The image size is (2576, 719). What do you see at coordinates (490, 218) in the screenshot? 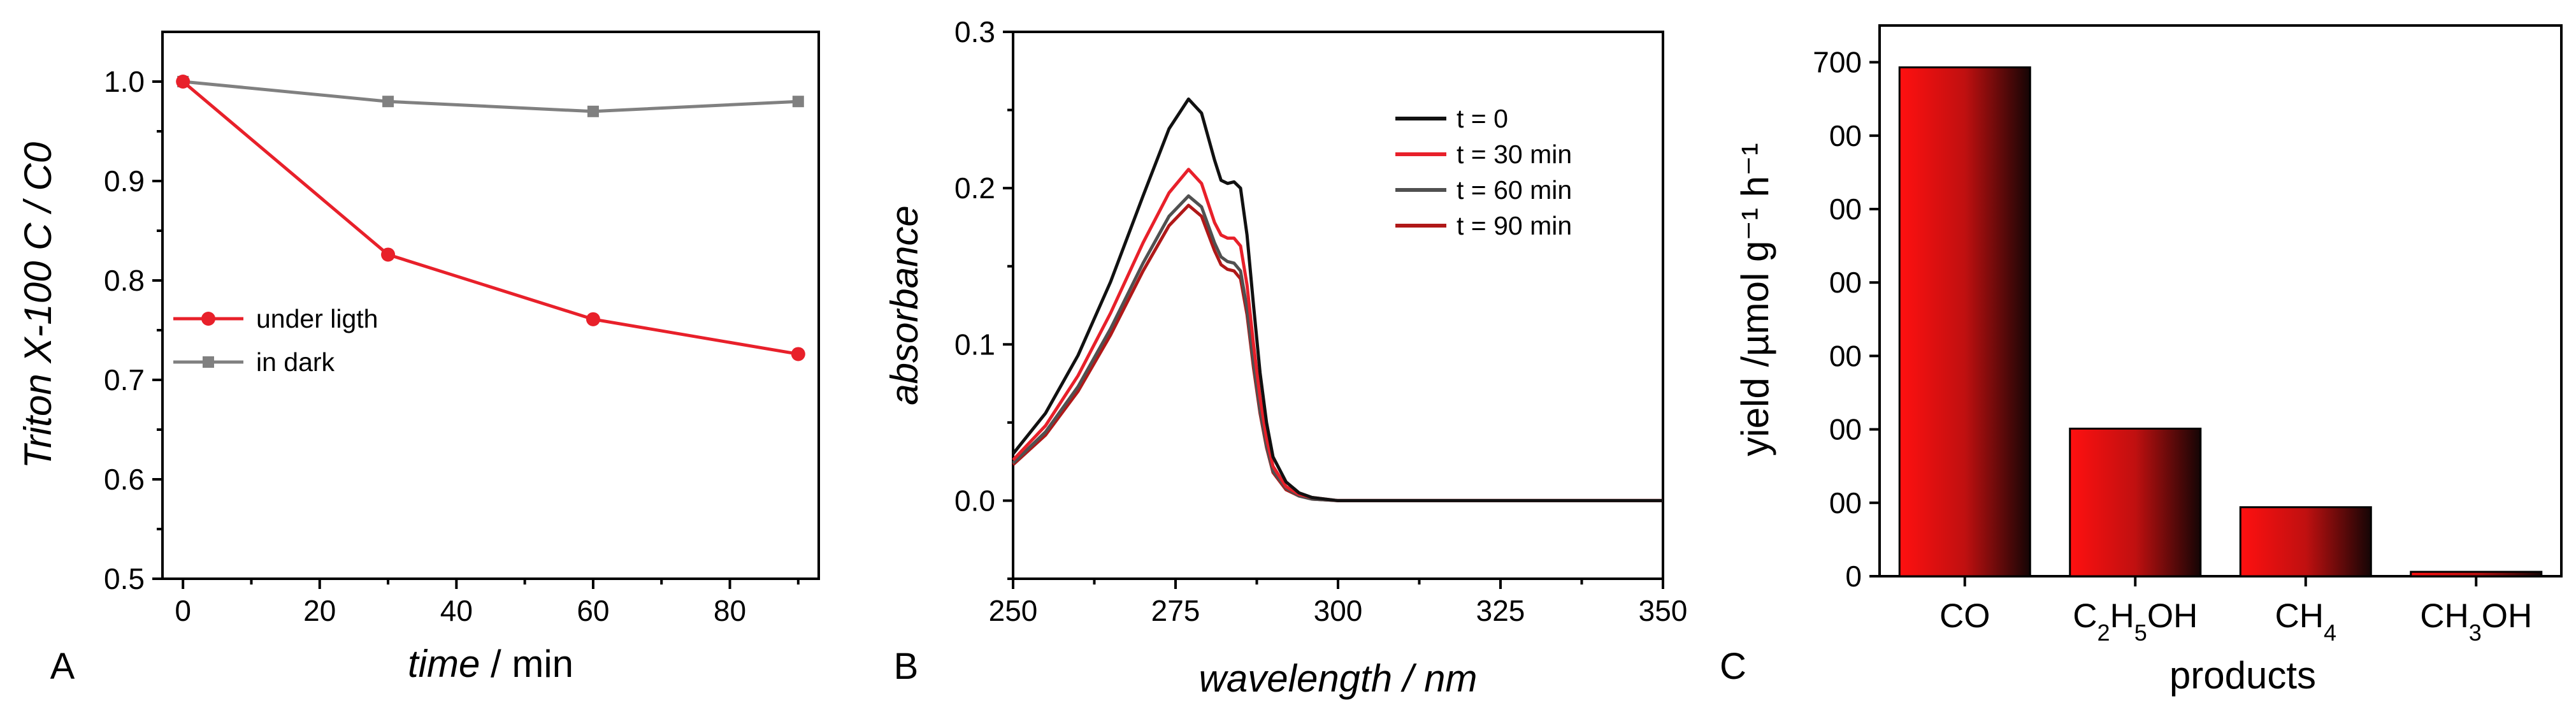
I see `series-line-under-ligth` at bounding box center [490, 218].